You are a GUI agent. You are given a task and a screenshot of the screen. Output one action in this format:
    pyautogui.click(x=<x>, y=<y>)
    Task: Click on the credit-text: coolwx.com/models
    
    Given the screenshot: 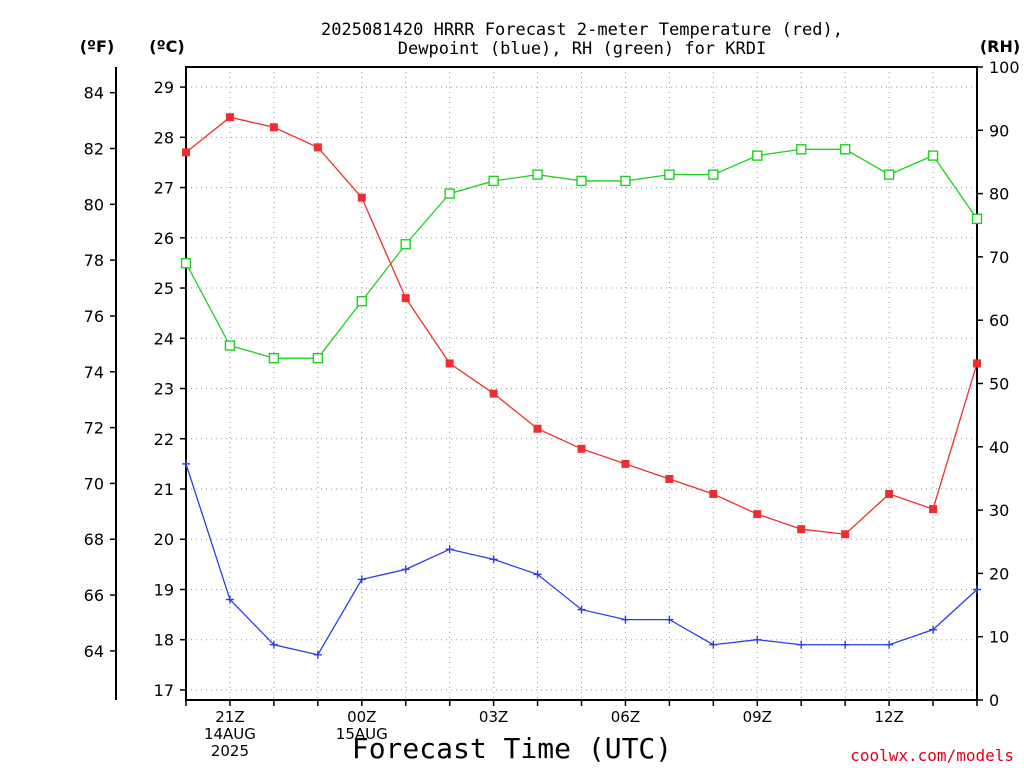 What is the action you would take?
    pyautogui.click(x=932, y=755)
    